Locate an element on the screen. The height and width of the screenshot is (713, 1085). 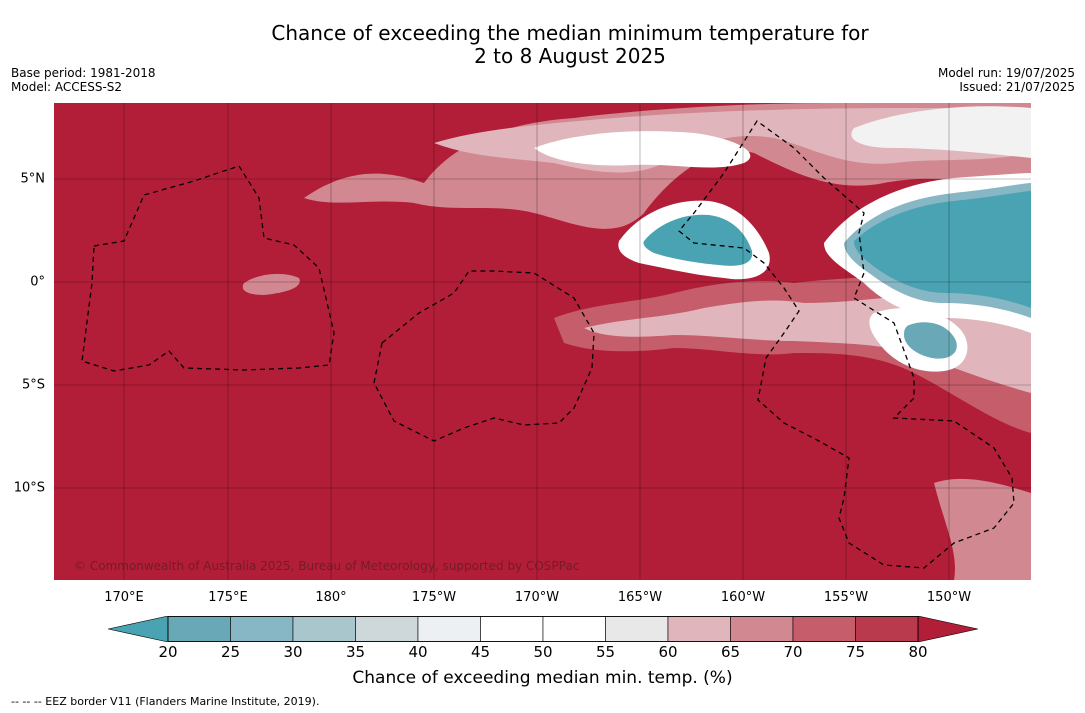
colorbar-tick-label: 25 is located at coordinates (230, 652).